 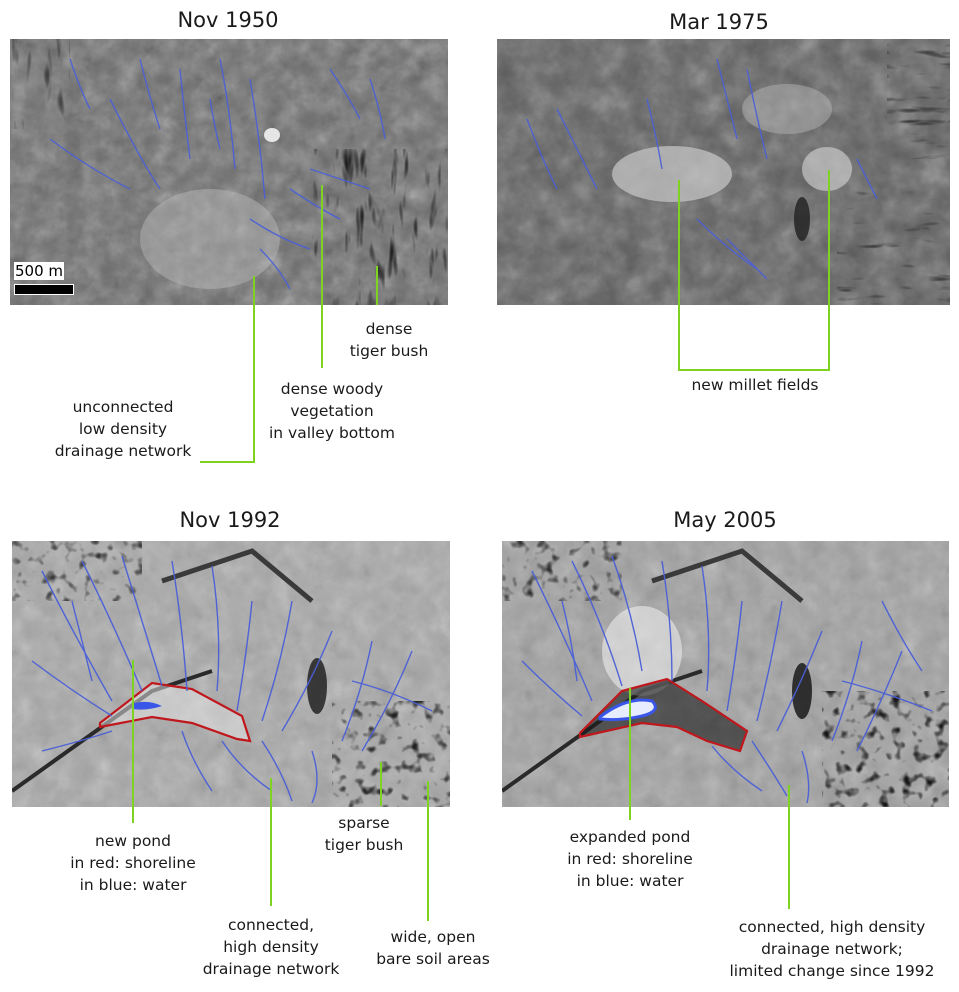 What do you see at coordinates (123, 407) in the screenshot?
I see `annotation-line: unconnected` at bounding box center [123, 407].